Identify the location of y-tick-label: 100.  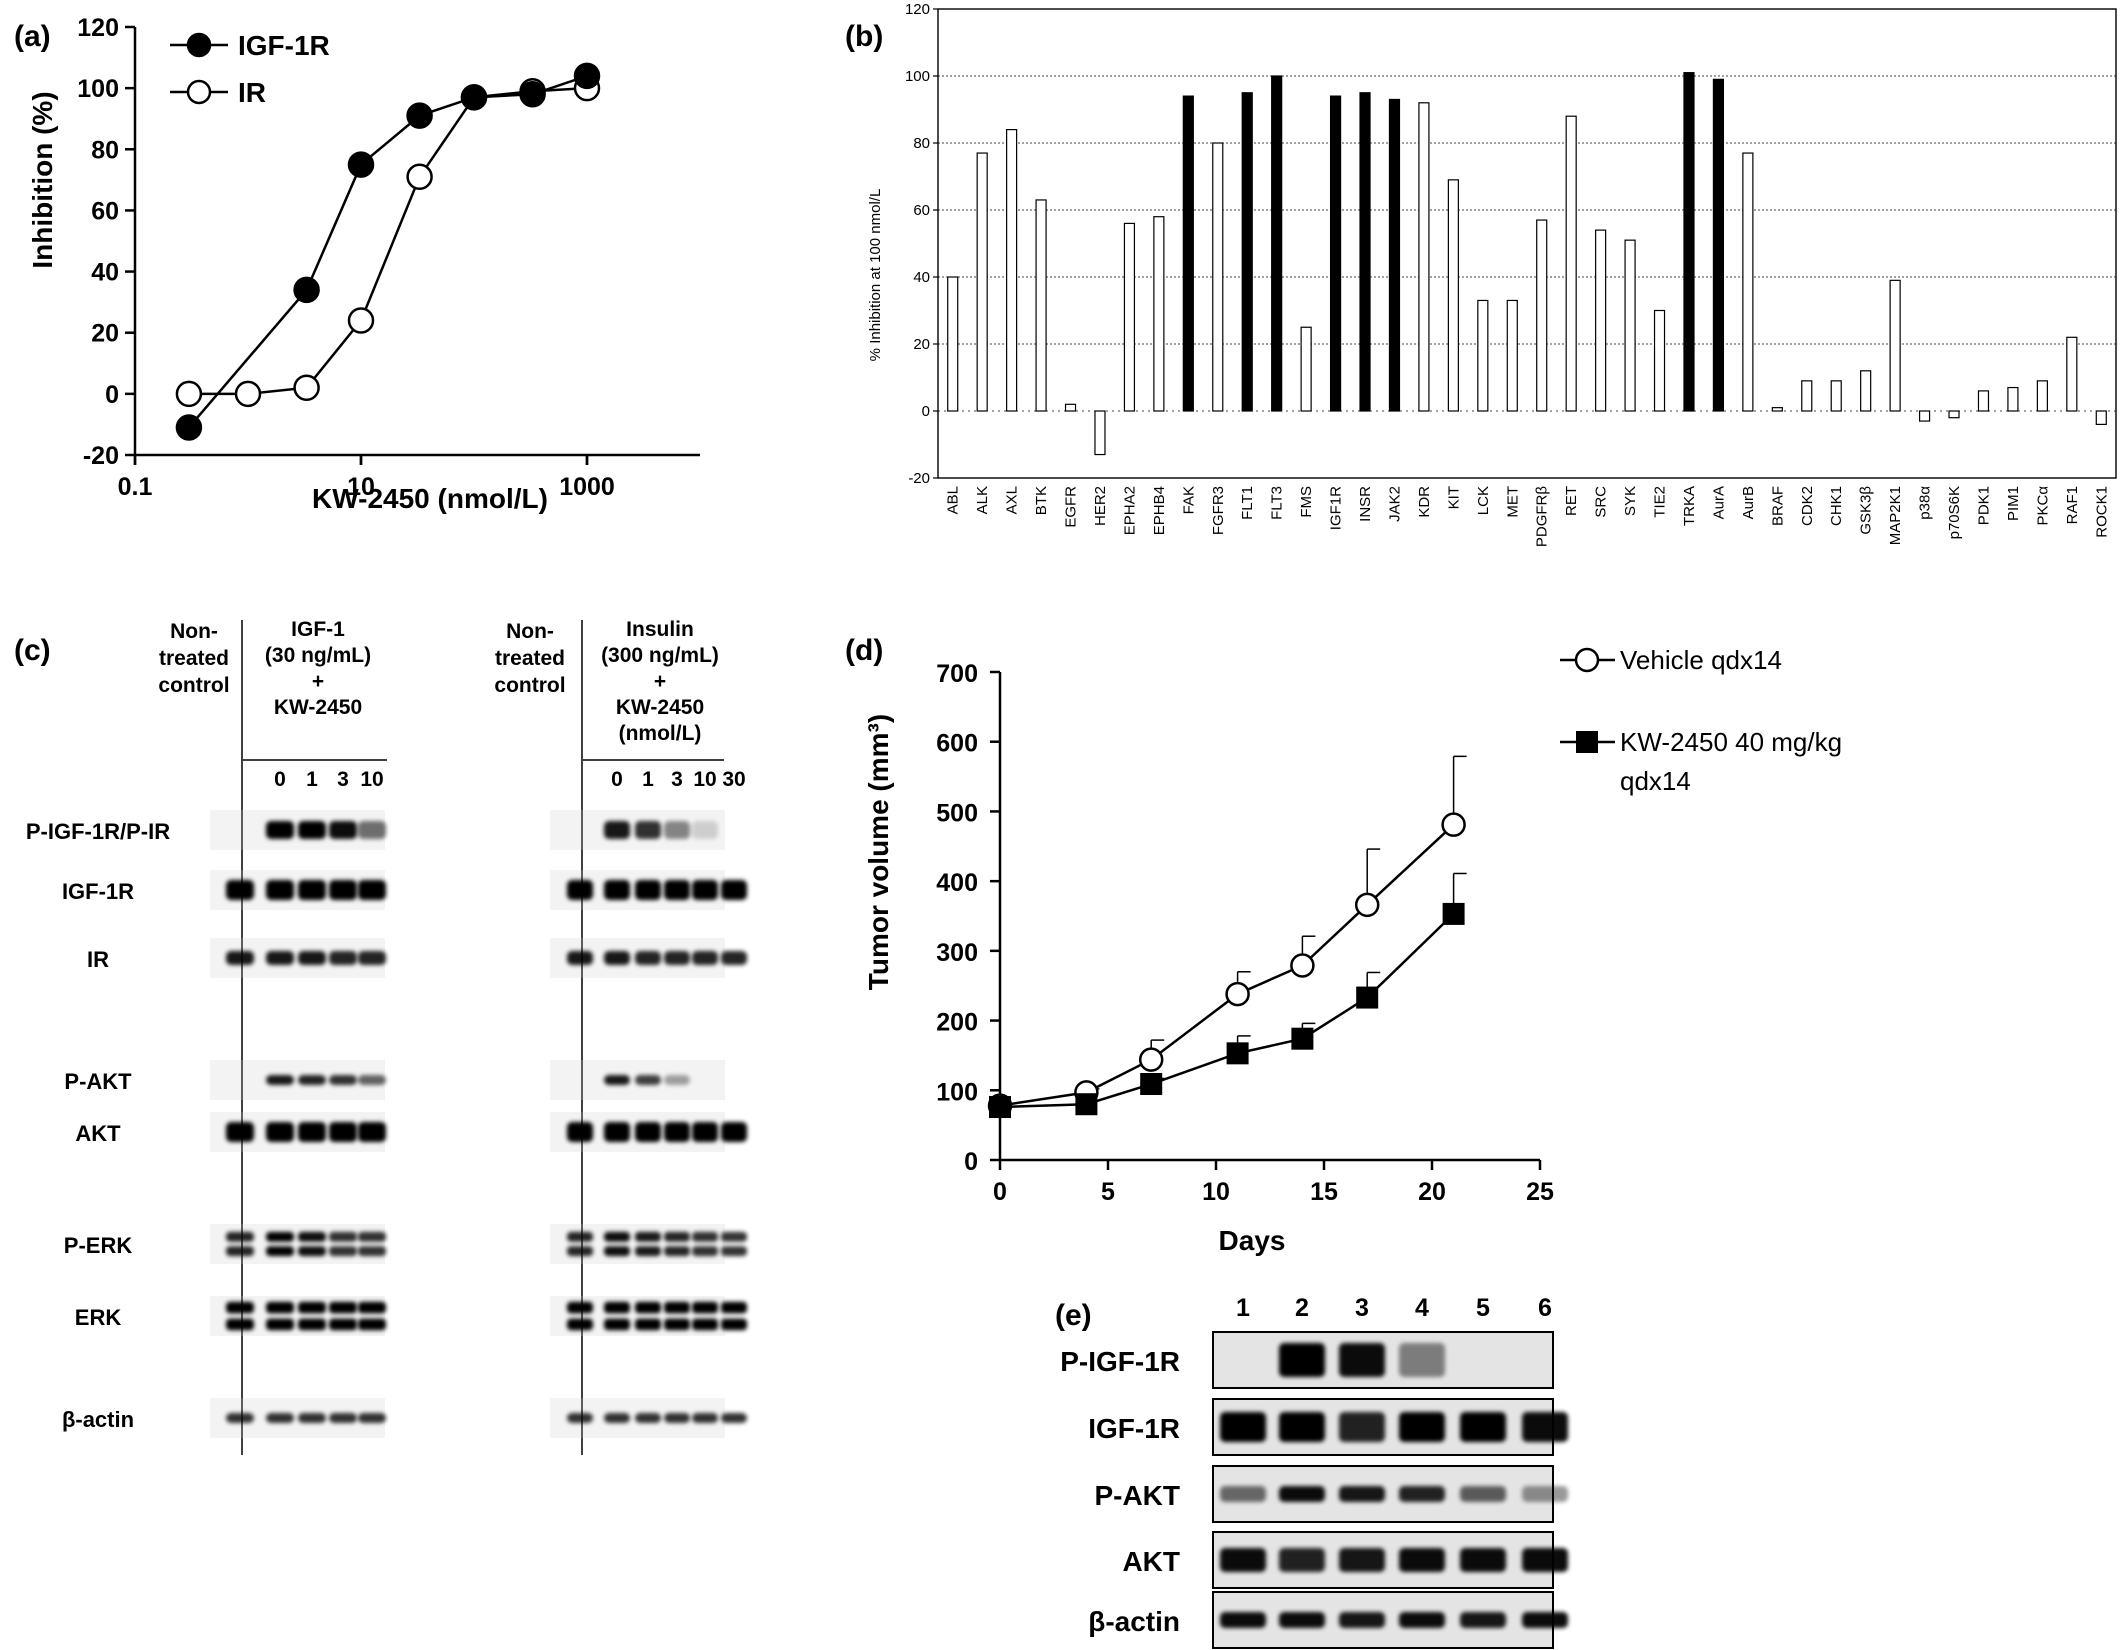
(917, 76).